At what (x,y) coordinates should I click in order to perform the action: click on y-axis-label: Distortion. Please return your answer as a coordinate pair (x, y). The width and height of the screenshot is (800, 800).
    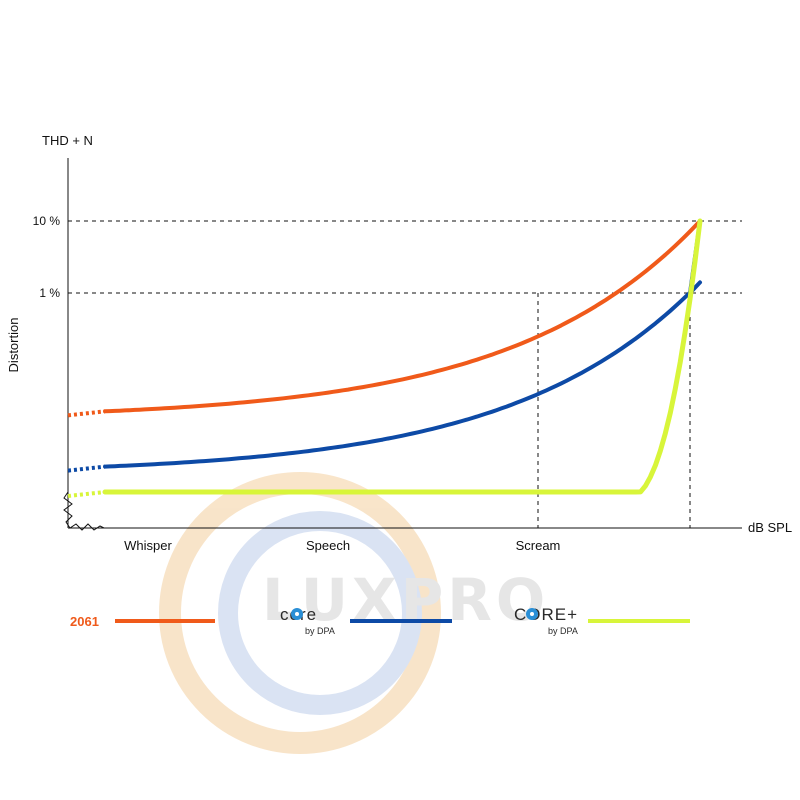
    Looking at the image, I should click on (13, 345).